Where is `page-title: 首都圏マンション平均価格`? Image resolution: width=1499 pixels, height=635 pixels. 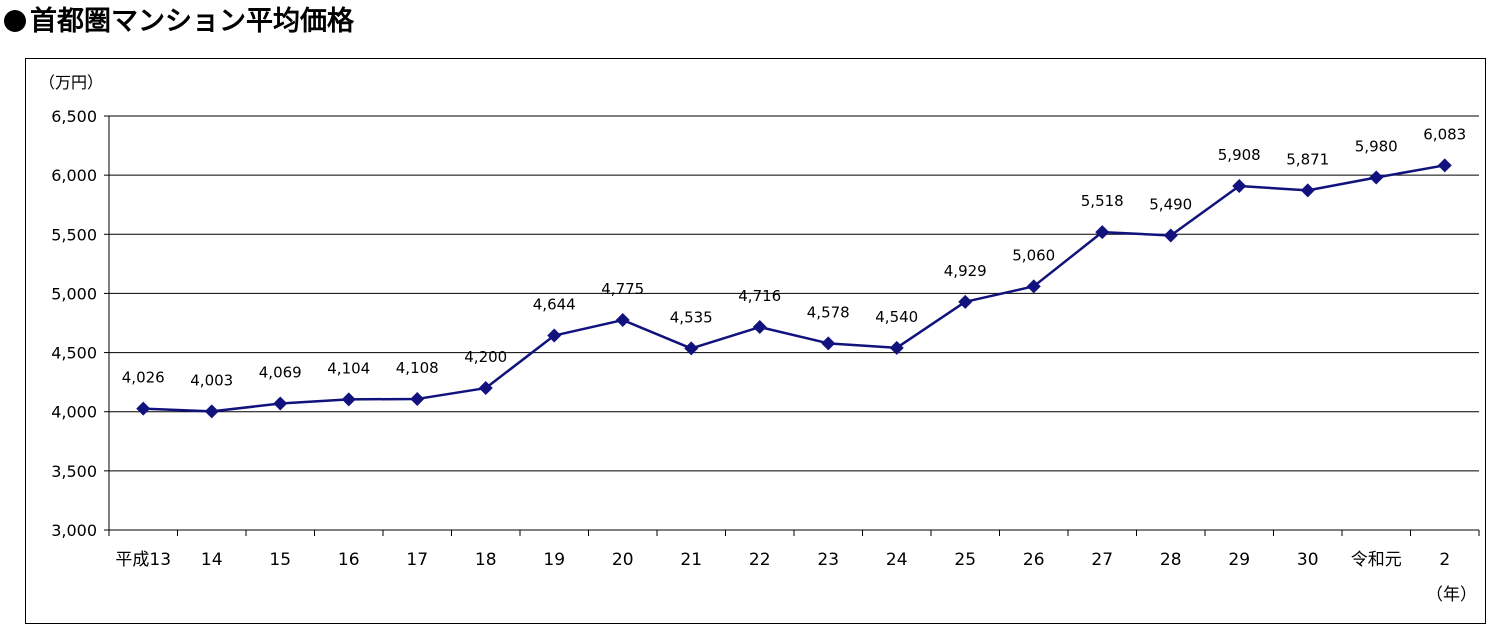 page-title: 首都圏マンション平均価格 is located at coordinates (179, 22).